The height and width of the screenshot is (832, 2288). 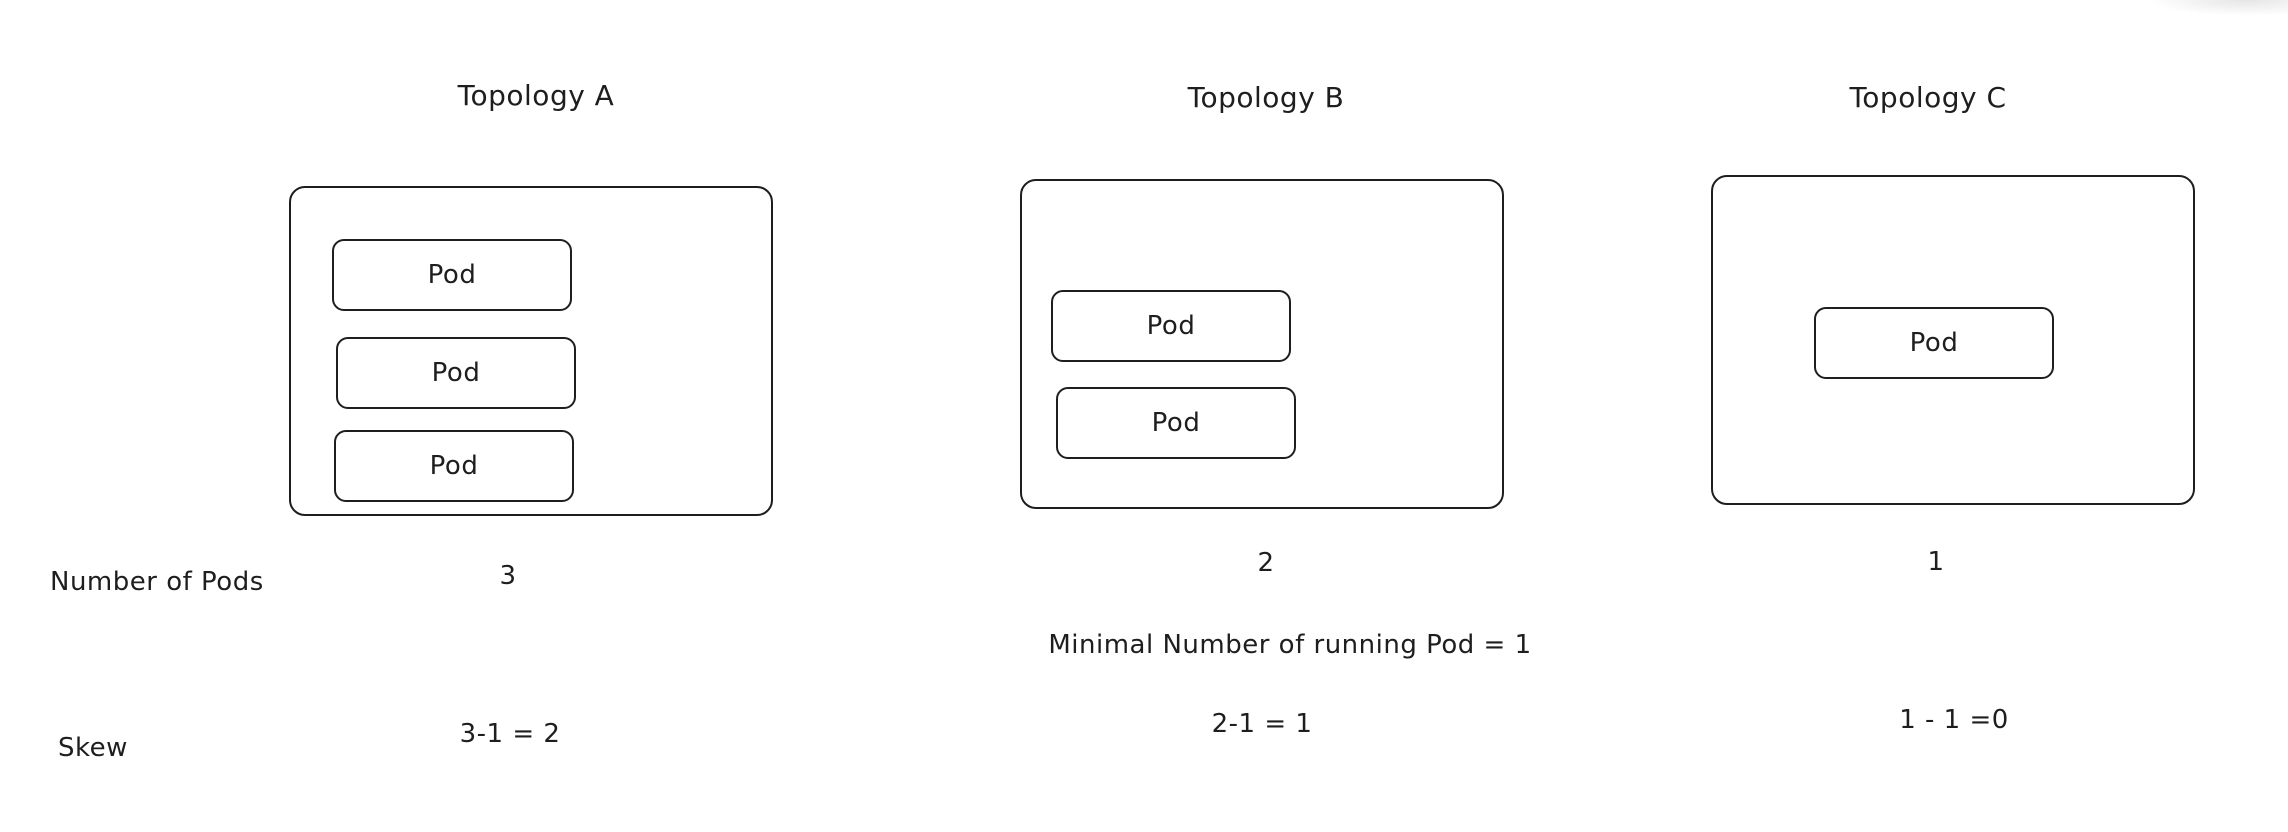 I want to click on topology-c-pod-1: Pod, so click(x=1934, y=343).